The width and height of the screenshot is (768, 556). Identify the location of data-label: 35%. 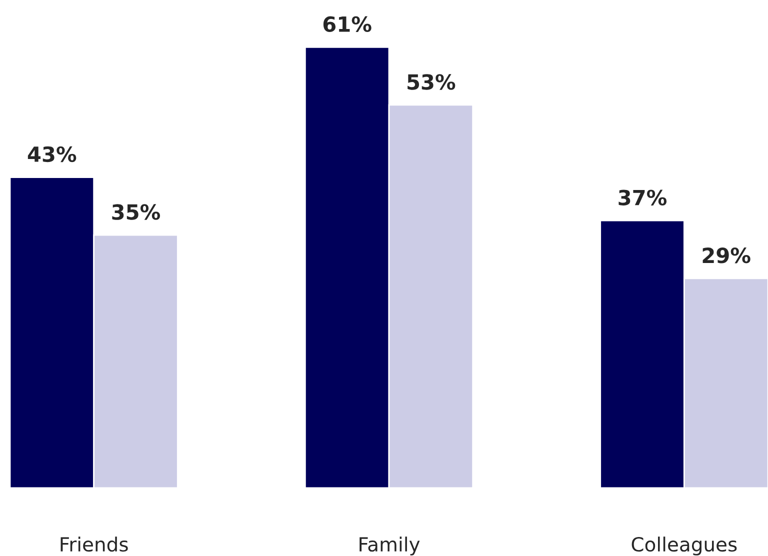
(136, 212).